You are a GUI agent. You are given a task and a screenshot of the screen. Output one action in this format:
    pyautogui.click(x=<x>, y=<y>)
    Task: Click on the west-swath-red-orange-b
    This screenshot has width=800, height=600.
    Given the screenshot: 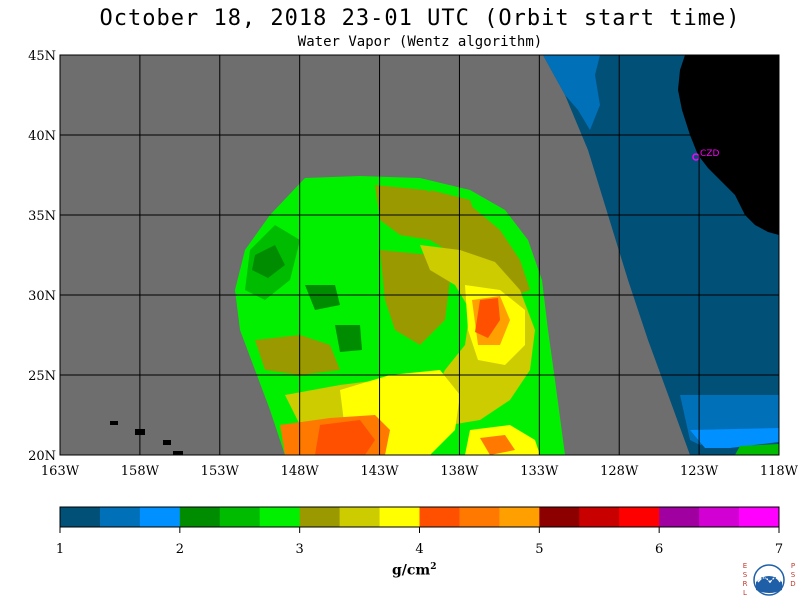 What is the action you would take?
    pyautogui.click(x=345, y=437)
    